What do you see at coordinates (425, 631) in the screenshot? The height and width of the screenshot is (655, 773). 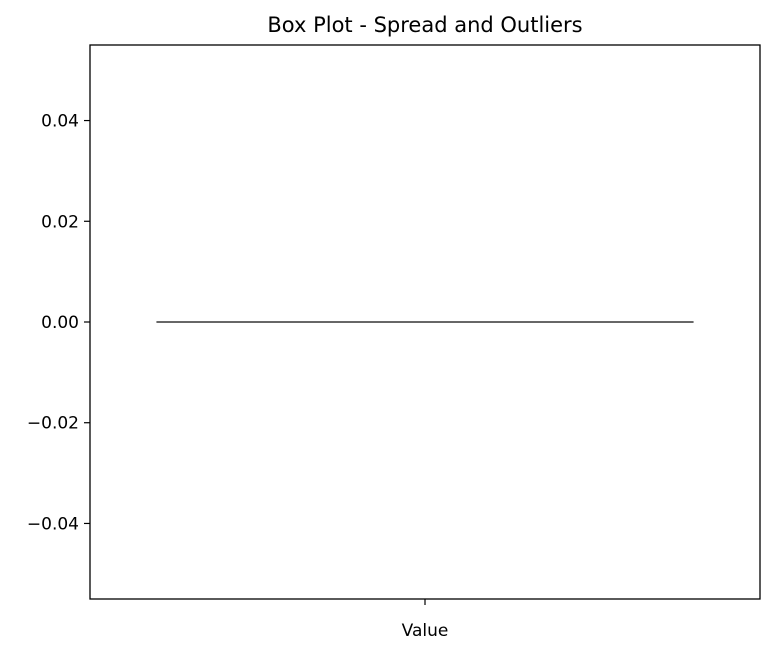 I see `x-category-label: Value` at bounding box center [425, 631].